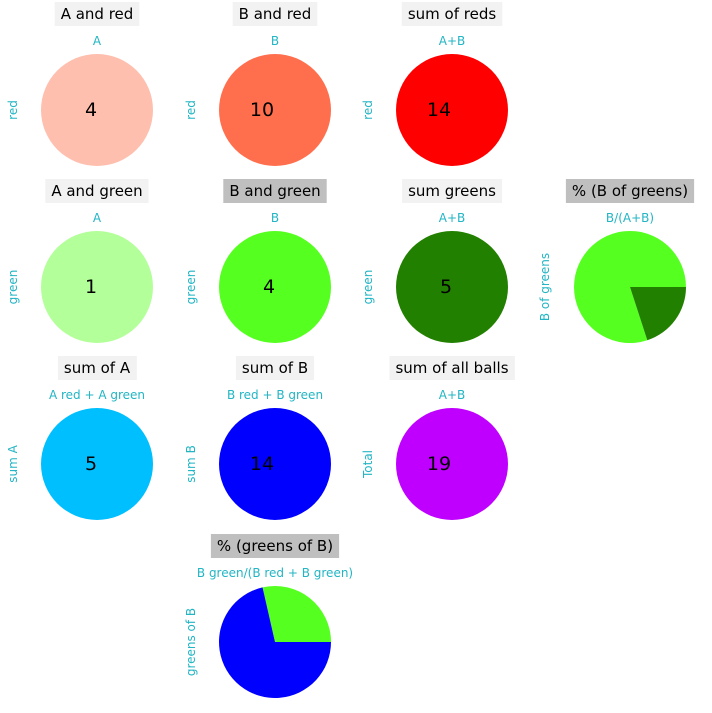 Image resolution: width=712 pixels, height=713 pixels. I want to click on chart-title: A and green, so click(96, 191).